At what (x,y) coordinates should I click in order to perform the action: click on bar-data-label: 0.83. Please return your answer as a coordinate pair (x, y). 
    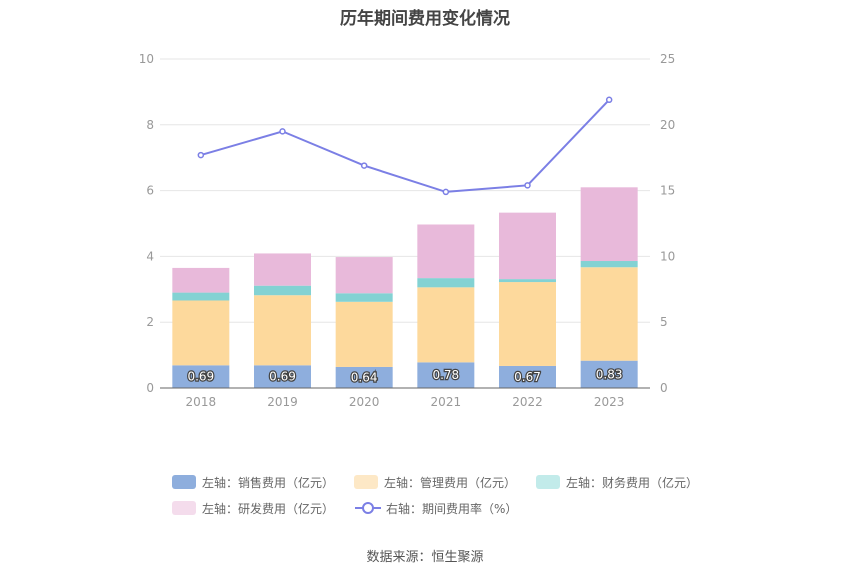
    Looking at the image, I should click on (609, 374).